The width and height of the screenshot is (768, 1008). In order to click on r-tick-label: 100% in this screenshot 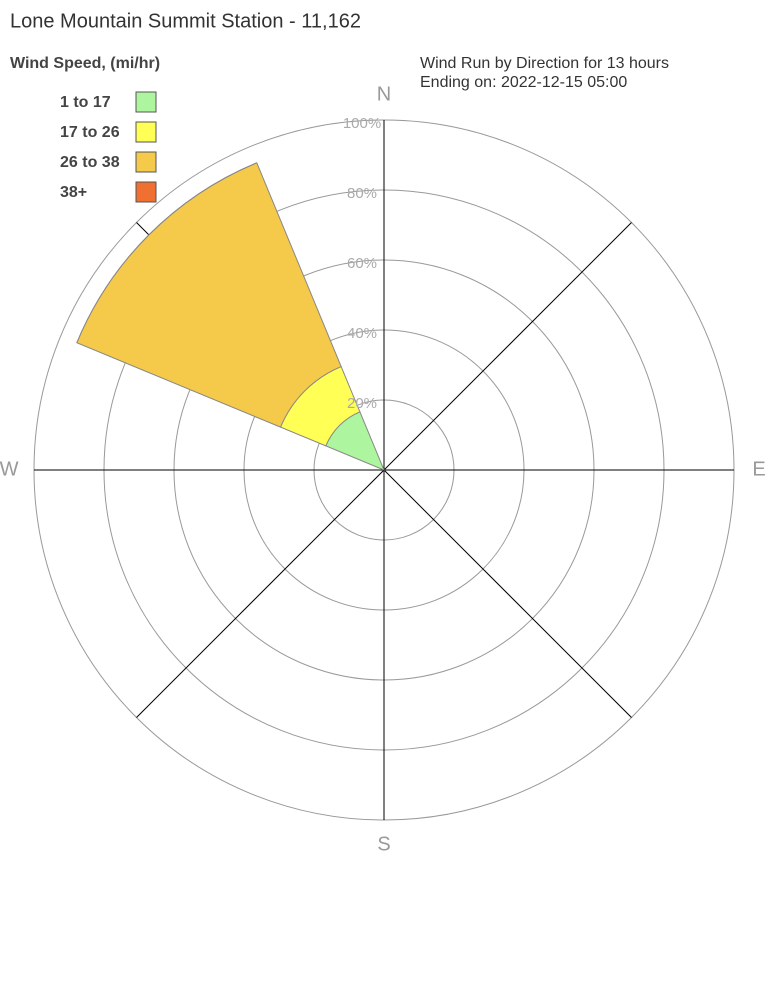, I will do `click(362, 123)`.